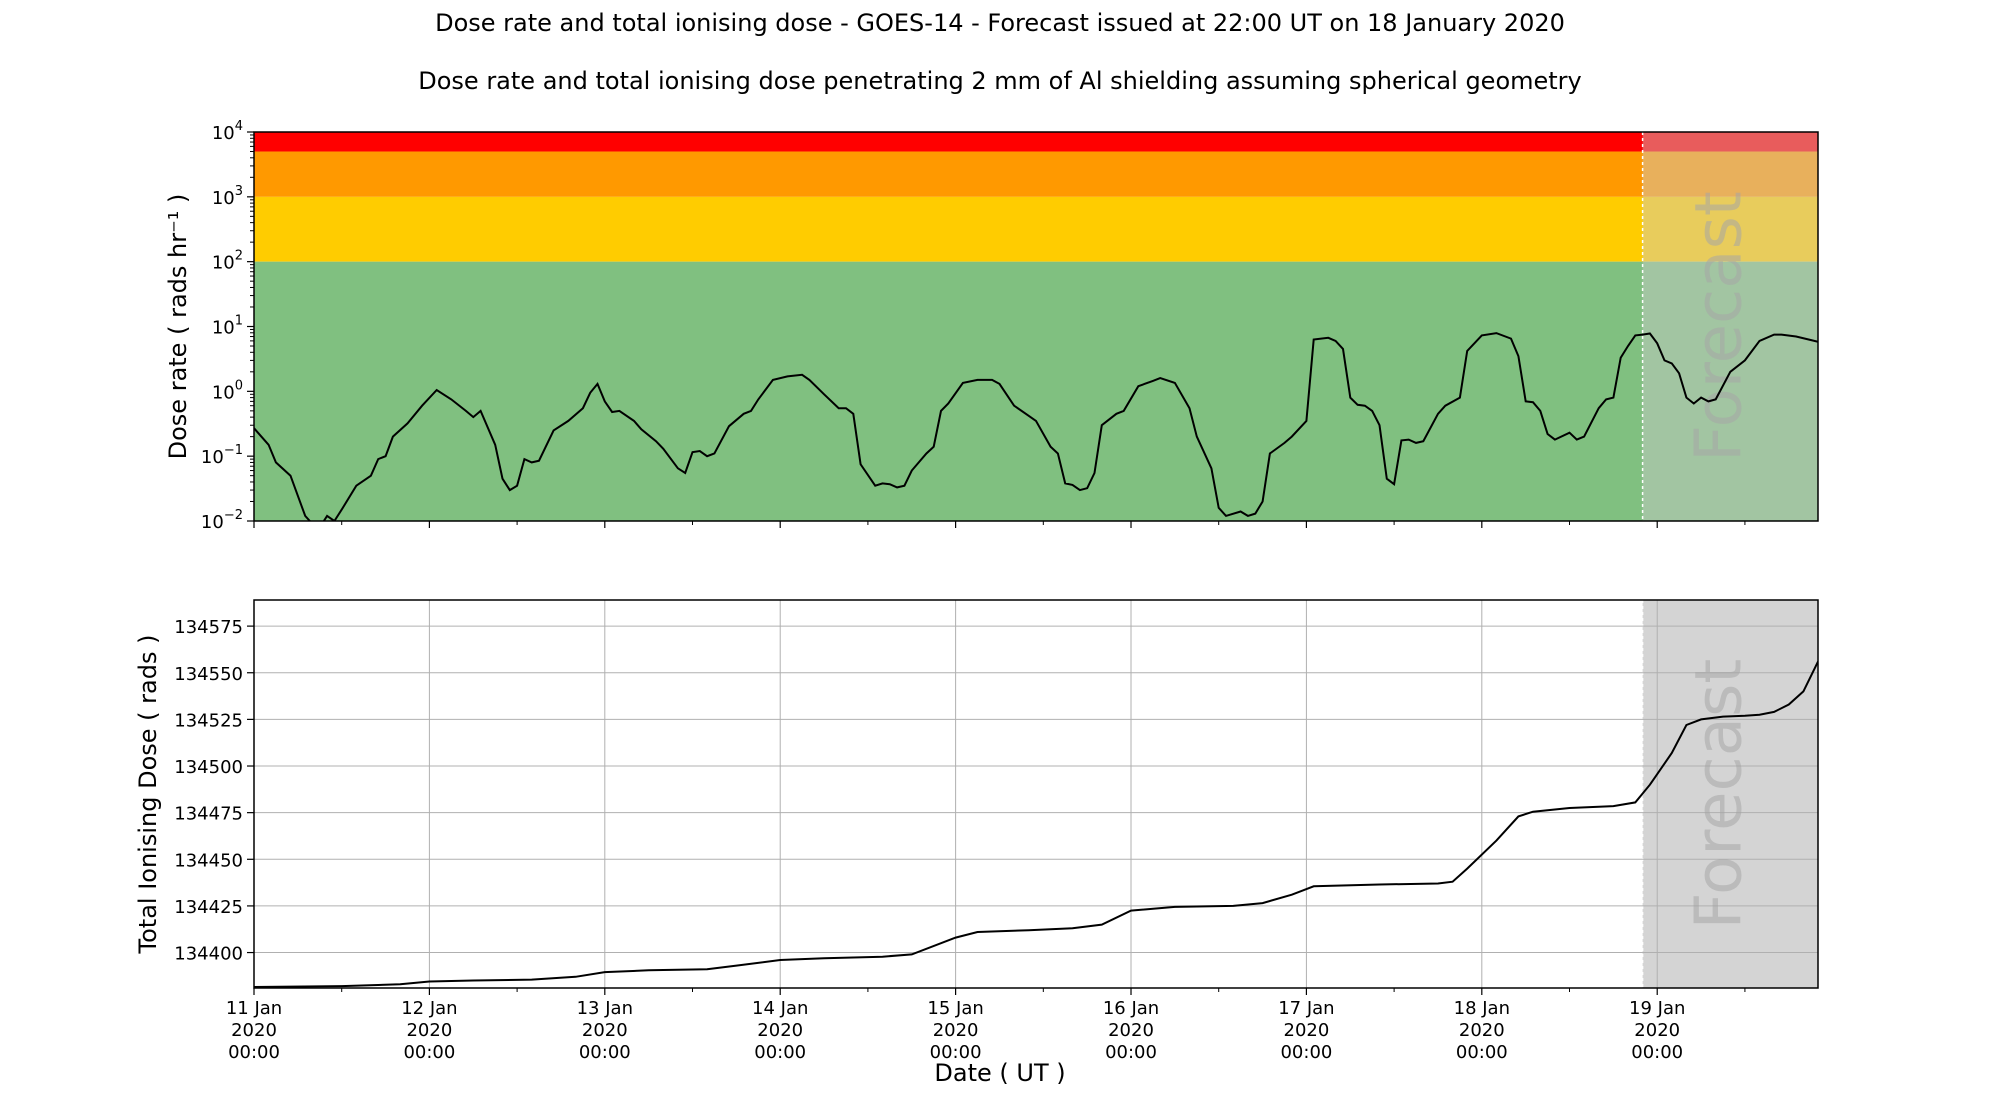  I want to click on y-tick-label: 10¹, so click(227, 326).